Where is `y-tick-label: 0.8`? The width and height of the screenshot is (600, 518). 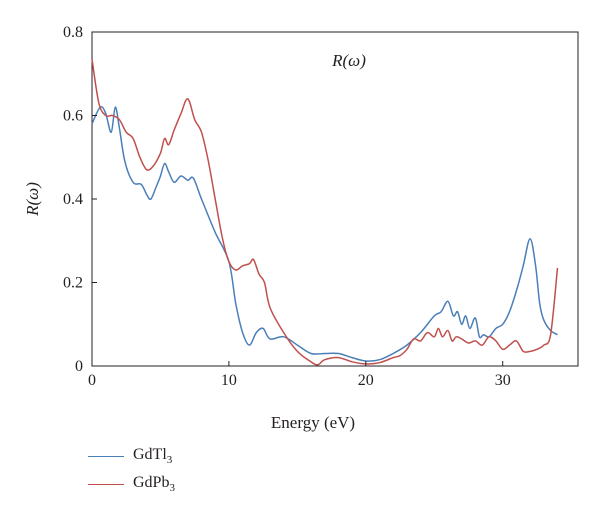 y-tick-label: 0.8 is located at coordinates (73, 32).